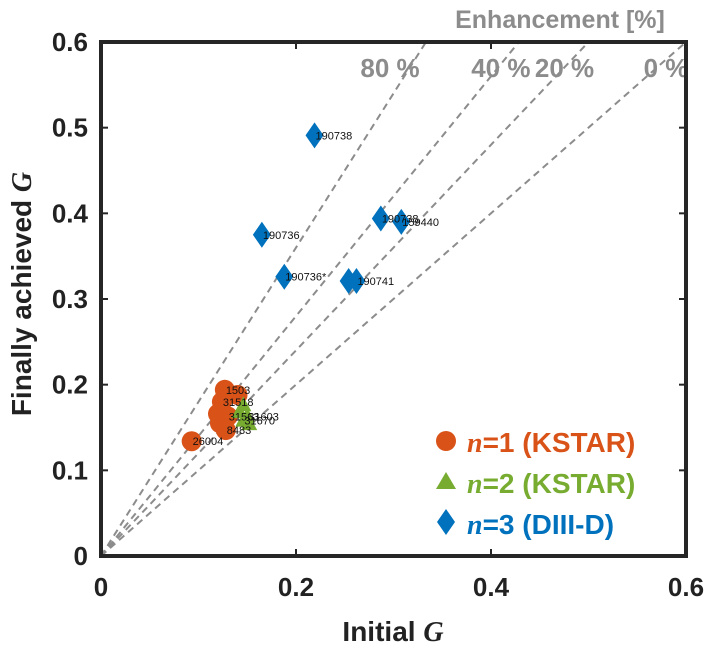  Describe the element at coordinates (306, 278) in the screenshot. I see `data-point-label: 190736*` at that location.